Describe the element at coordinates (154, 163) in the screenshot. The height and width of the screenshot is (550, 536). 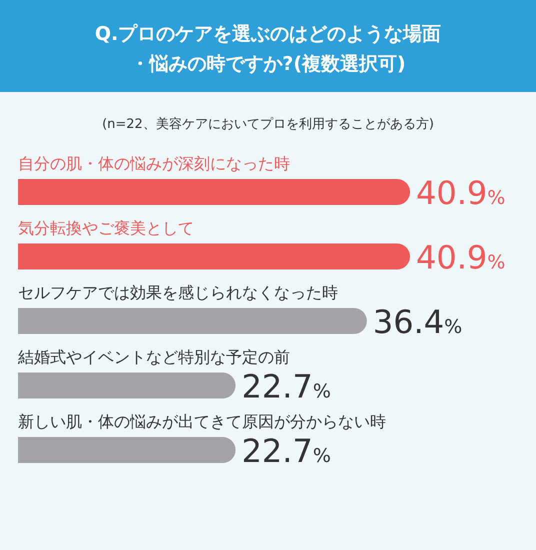
I see `y-tick-label: 自分の肌・体の悩みが深刻になった時` at that location.